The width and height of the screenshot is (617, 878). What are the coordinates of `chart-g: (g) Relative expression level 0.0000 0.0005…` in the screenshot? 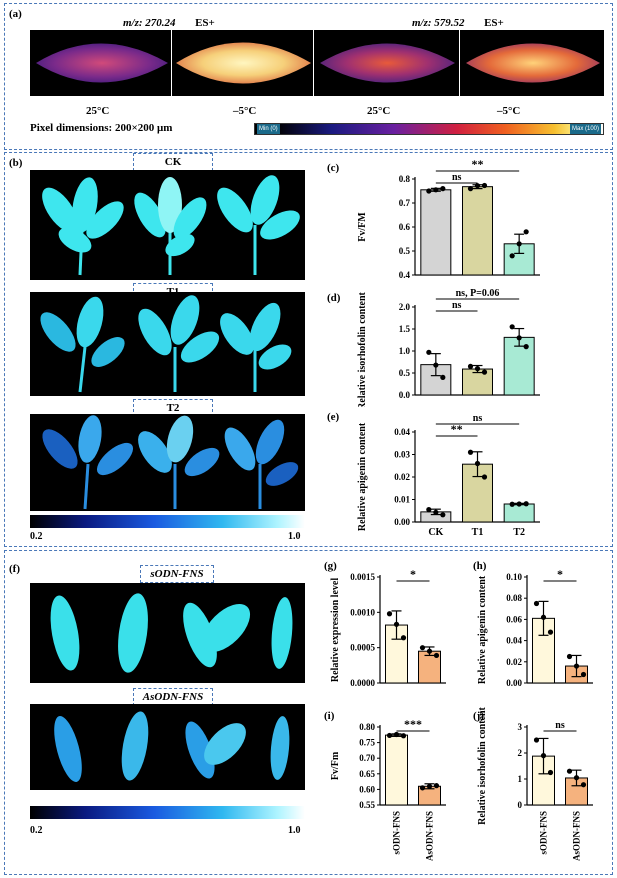 It's located at (385, 624).